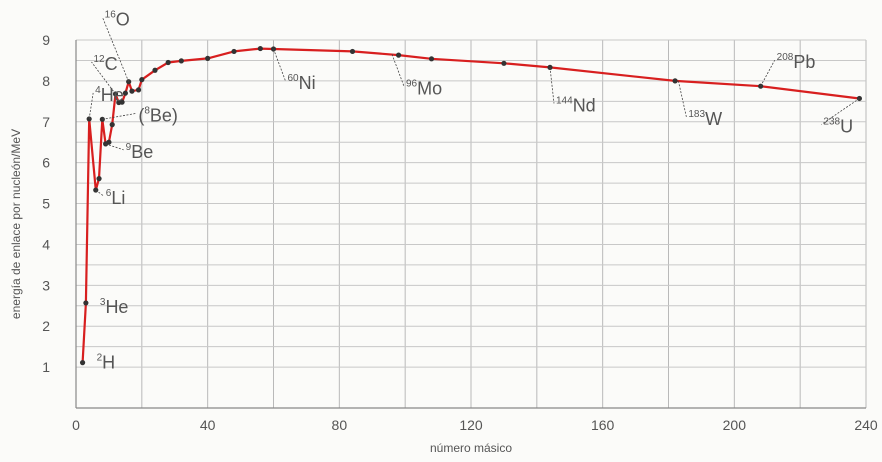 The image size is (882, 462). I want to click on x-tick-labels: 0 40 80 120 160 200 240, so click(475, 425).